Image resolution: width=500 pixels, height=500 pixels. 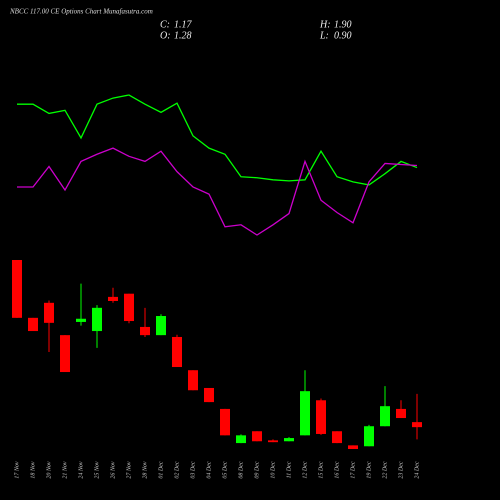 What do you see at coordinates (241, 469) in the screenshot?
I see `x-tick-label: 08 Dec` at bounding box center [241, 469].